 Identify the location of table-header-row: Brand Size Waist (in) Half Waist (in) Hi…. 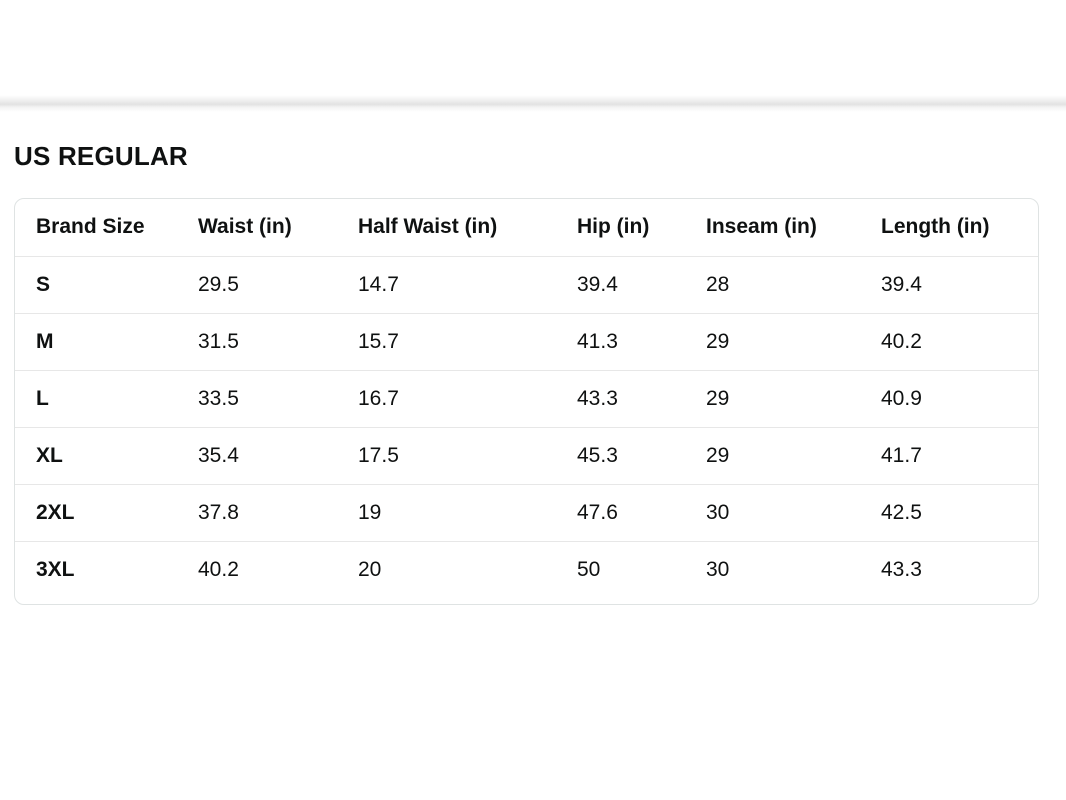
(526, 227).